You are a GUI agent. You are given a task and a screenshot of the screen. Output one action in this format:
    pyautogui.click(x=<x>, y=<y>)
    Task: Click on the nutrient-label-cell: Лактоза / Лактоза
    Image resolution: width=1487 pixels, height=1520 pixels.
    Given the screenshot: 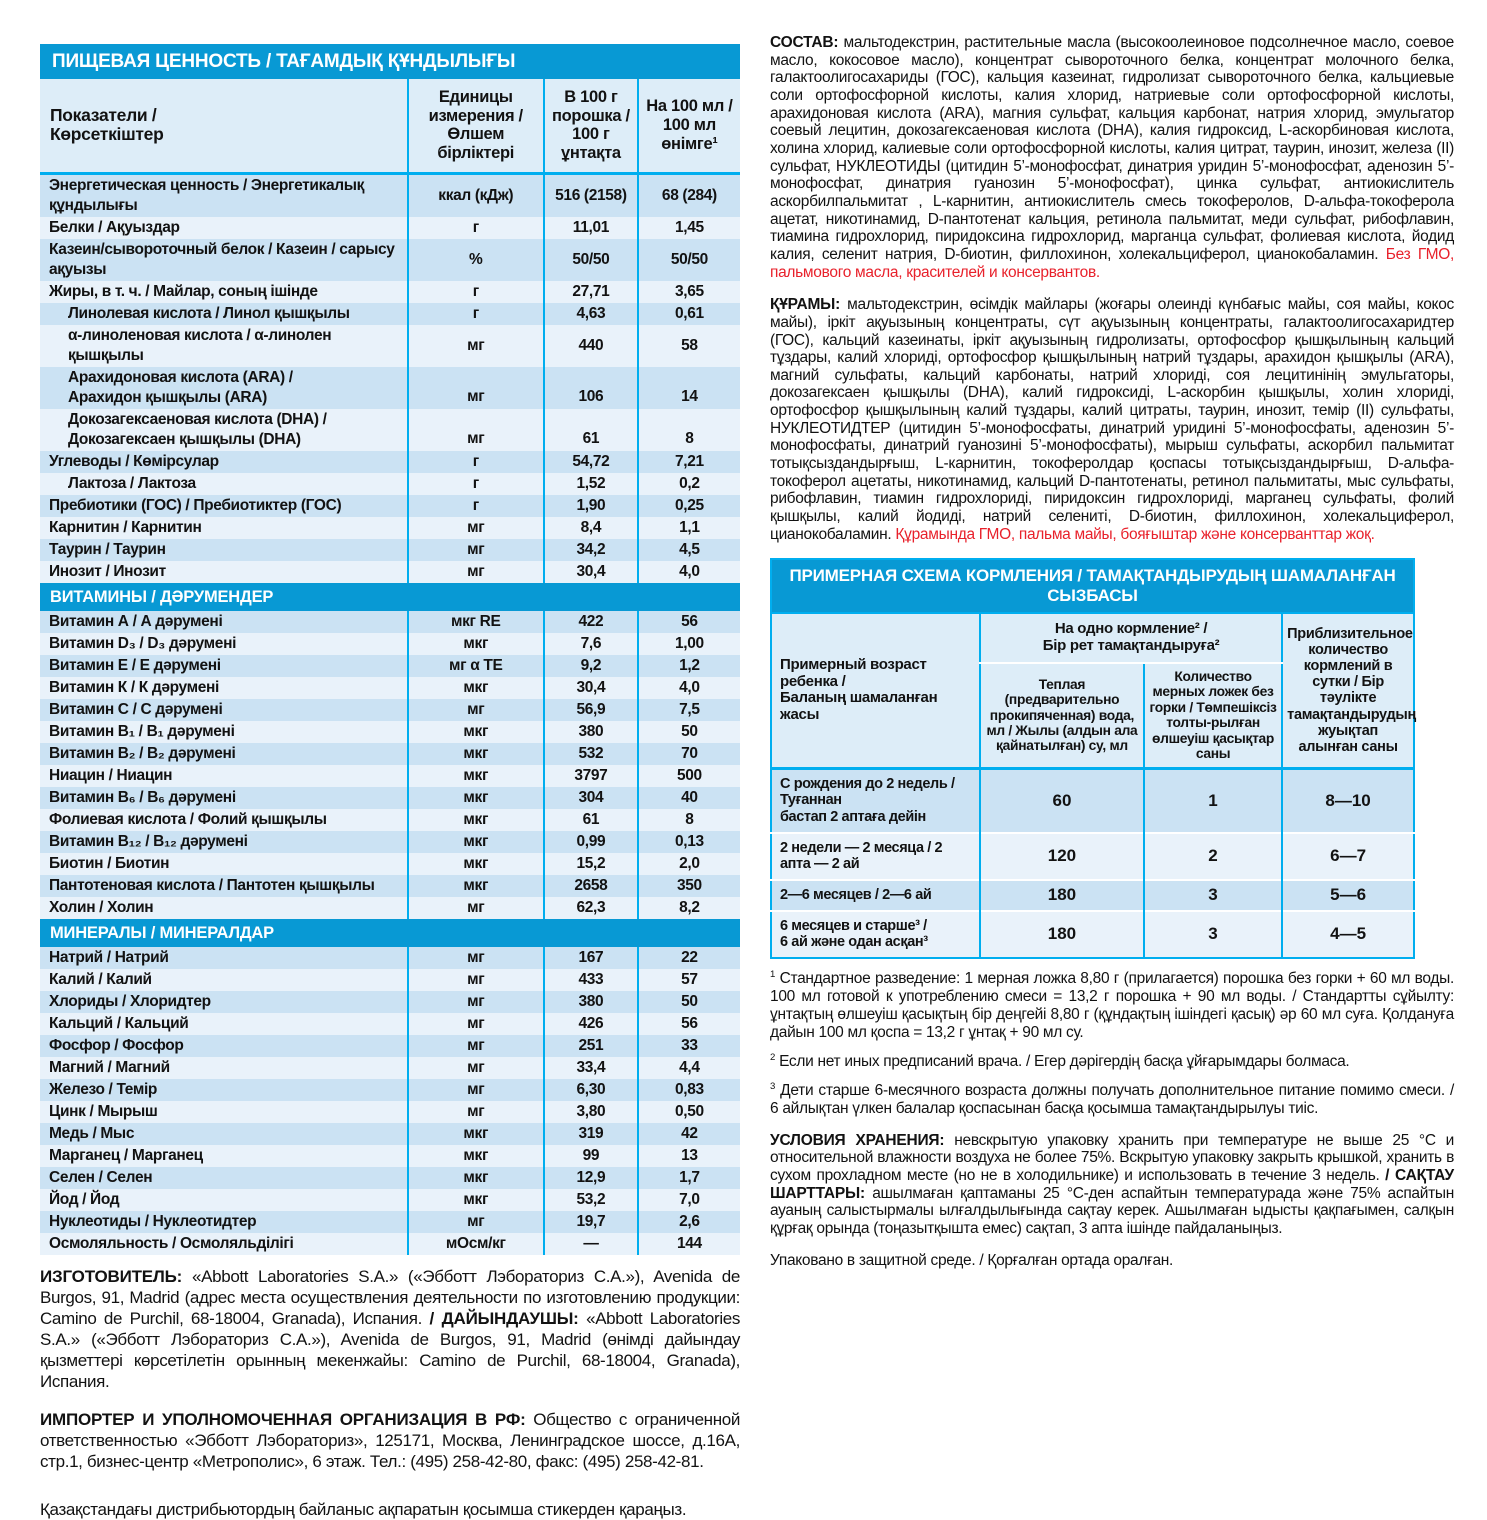 What is the action you would take?
    pyautogui.click(x=224, y=483)
    